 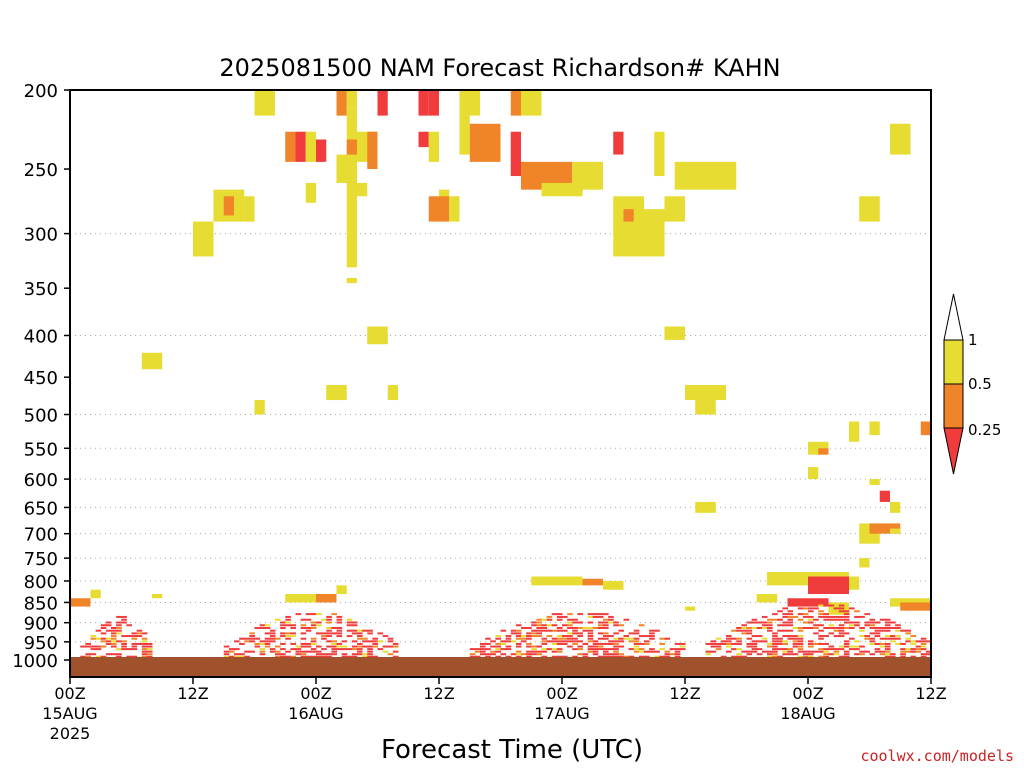 What do you see at coordinates (438, 693) in the screenshot?
I see `x-tick-label: 12Z` at bounding box center [438, 693].